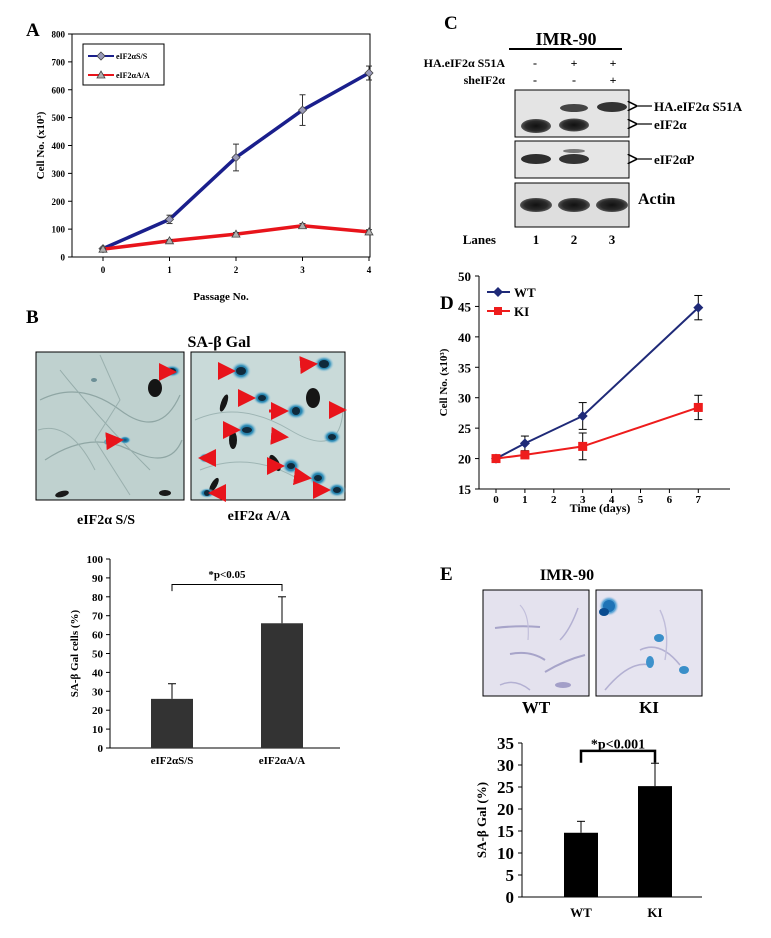 The height and width of the screenshot is (938, 771). I want to click on chart-d-ytick-label: 25, so click(465, 428).